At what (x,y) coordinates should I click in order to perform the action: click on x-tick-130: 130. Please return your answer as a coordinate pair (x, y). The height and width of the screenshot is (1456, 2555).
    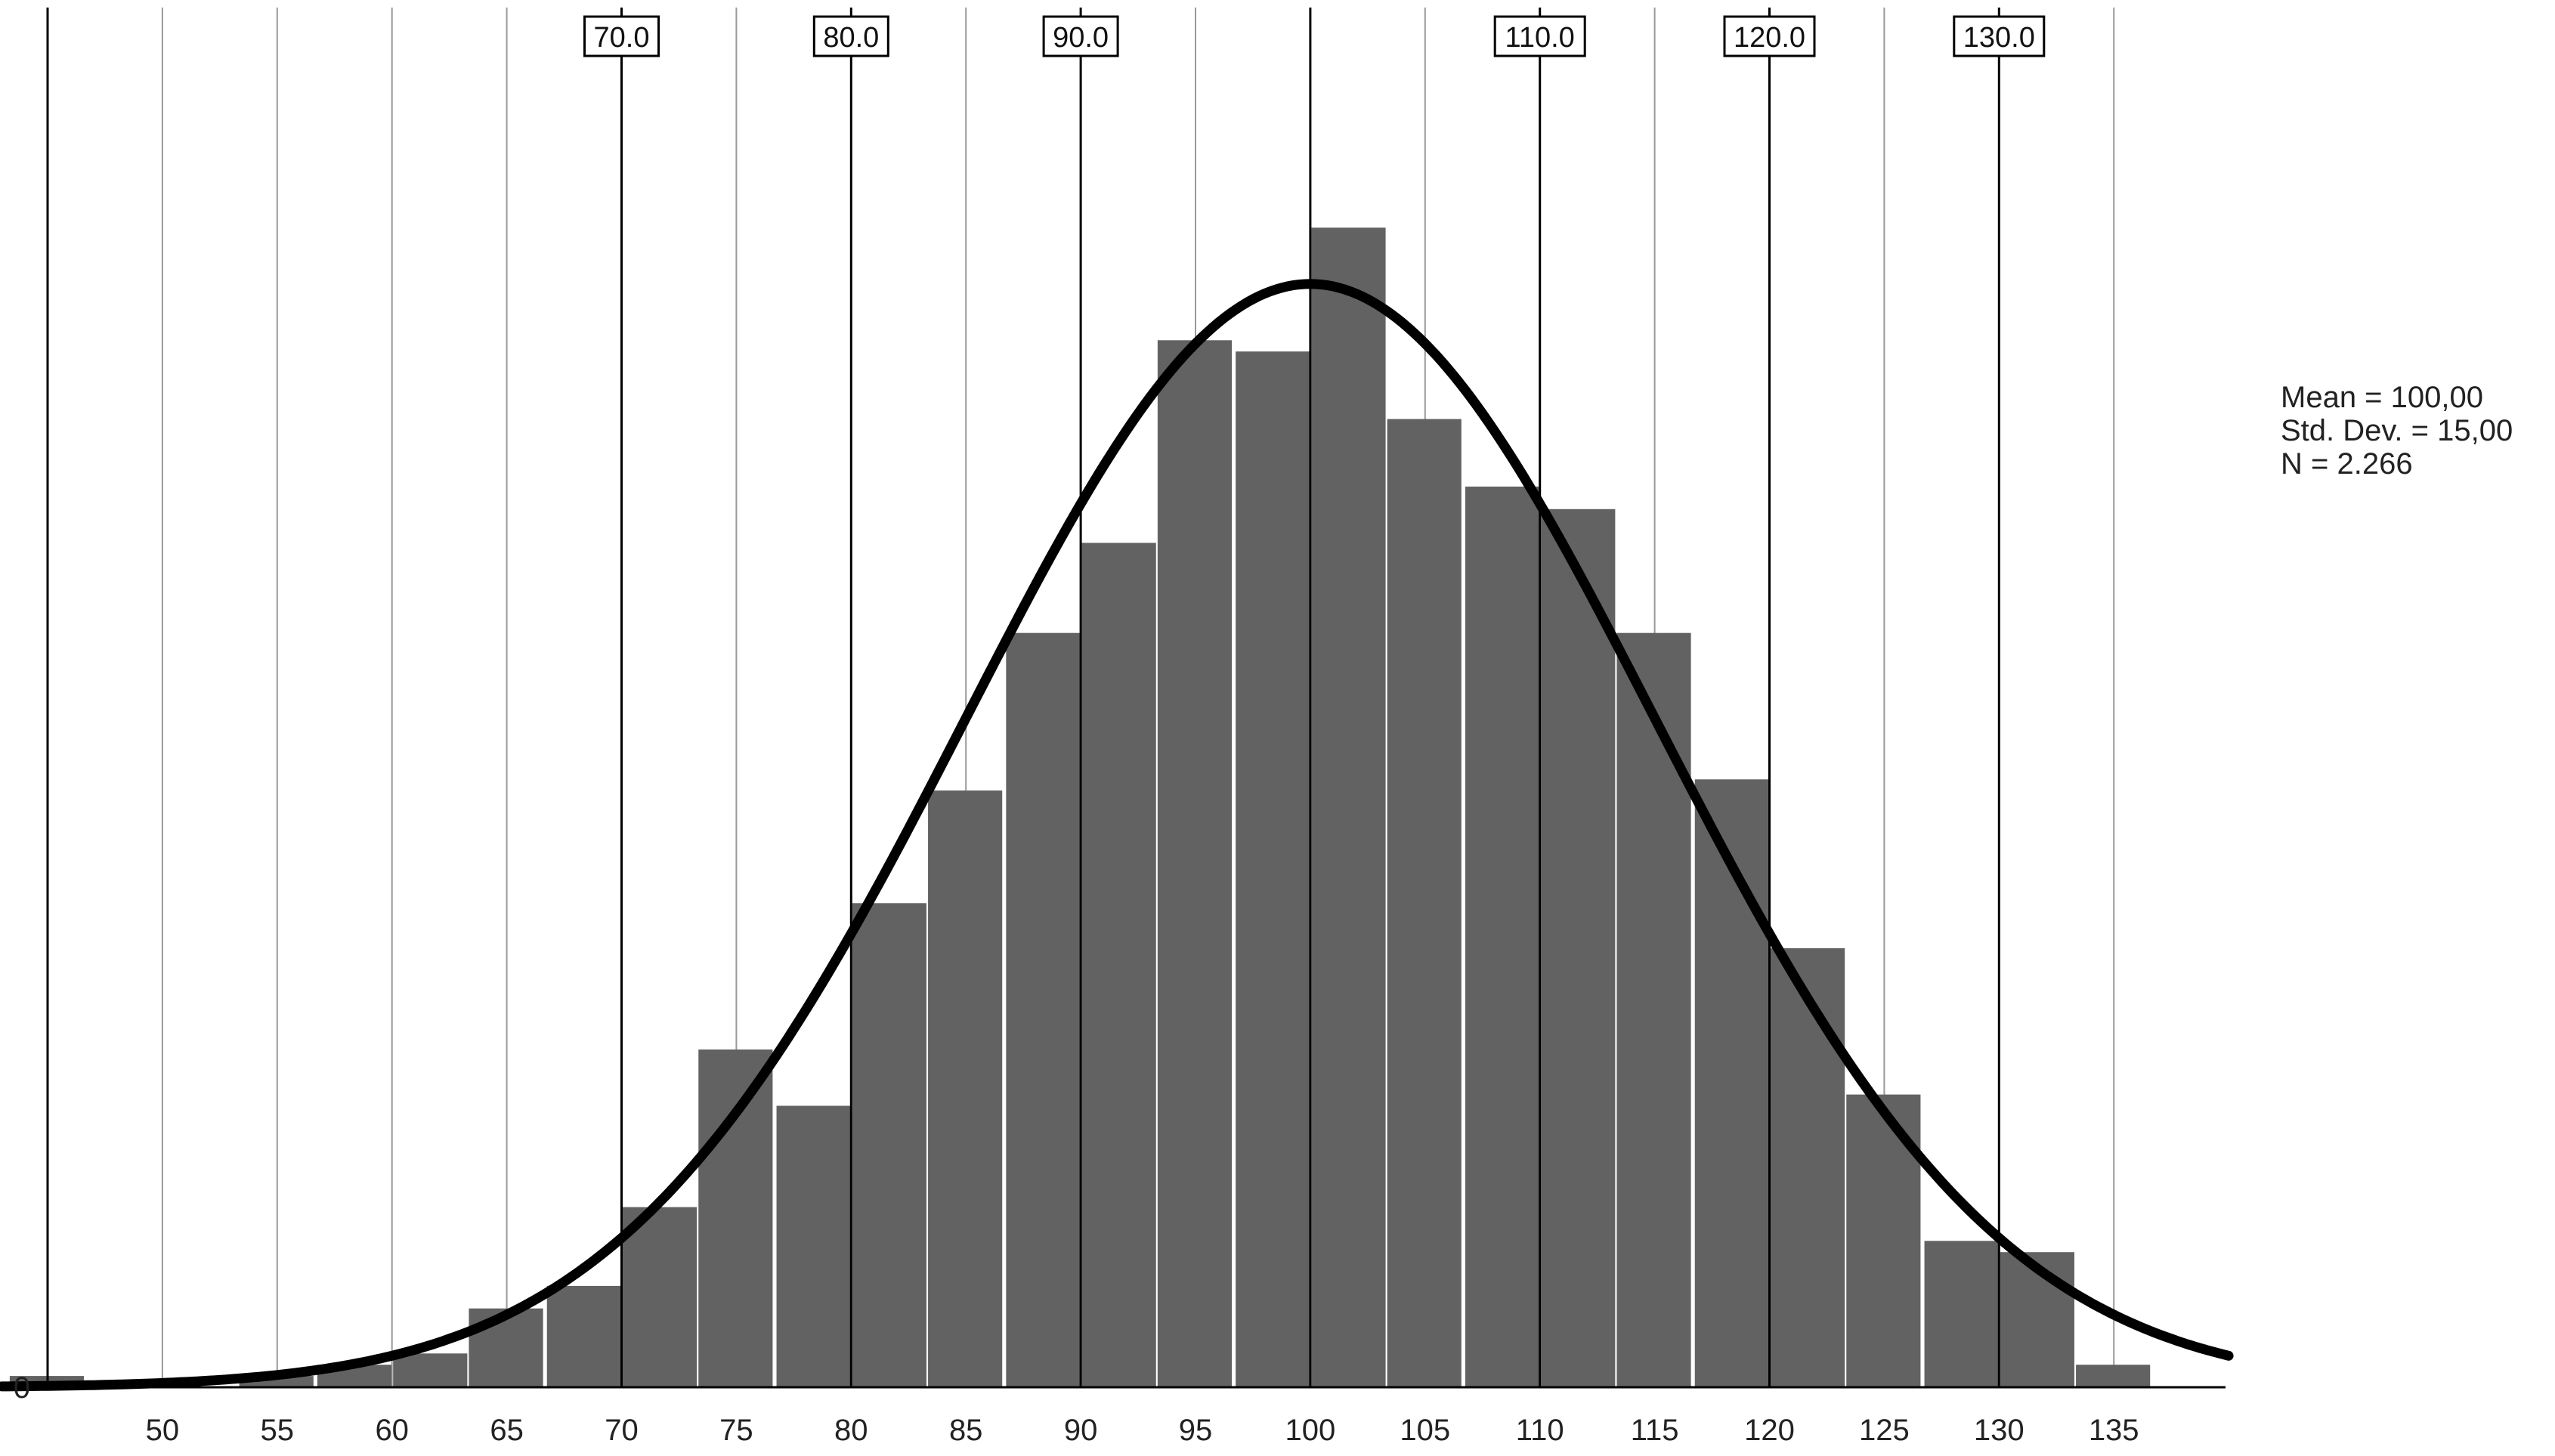
    Looking at the image, I should click on (1999, 1430).